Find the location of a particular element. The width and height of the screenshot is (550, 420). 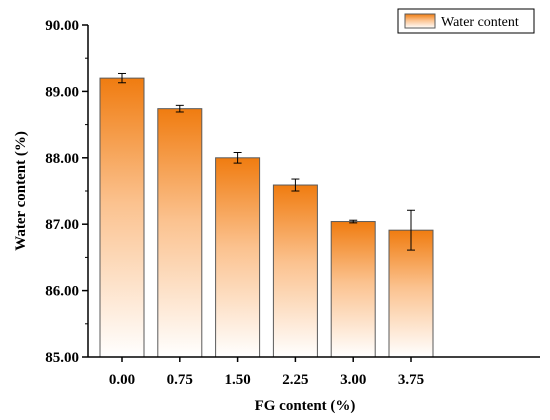

x-tick-label: 0.75 is located at coordinates (180, 380).